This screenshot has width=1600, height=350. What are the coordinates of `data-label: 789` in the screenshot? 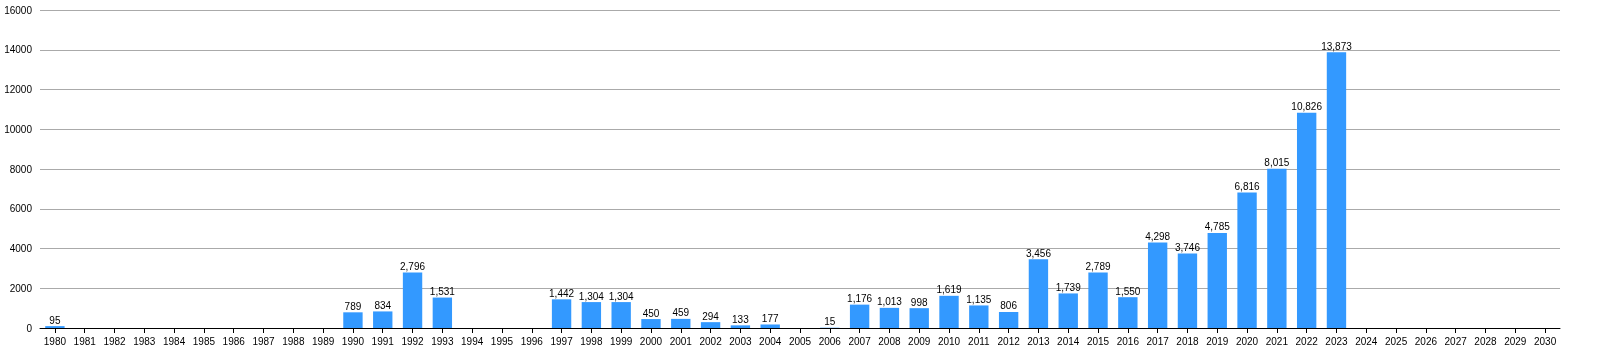 It's located at (353, 306).